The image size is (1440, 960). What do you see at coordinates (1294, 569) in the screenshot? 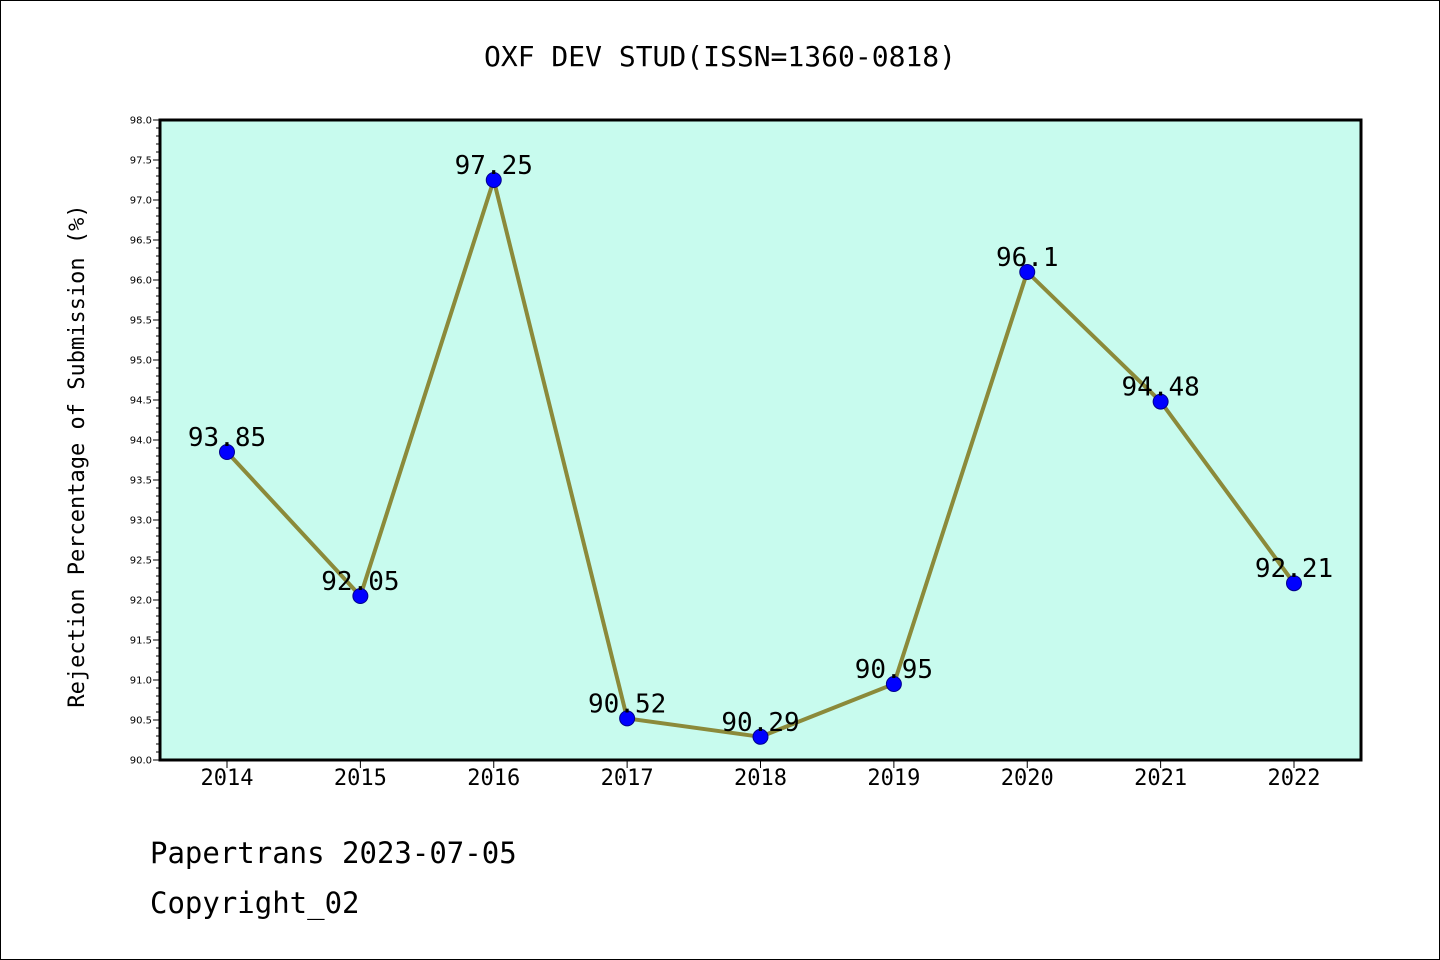
I see `data-label: 92.21` at bounding box center [1294, 569].